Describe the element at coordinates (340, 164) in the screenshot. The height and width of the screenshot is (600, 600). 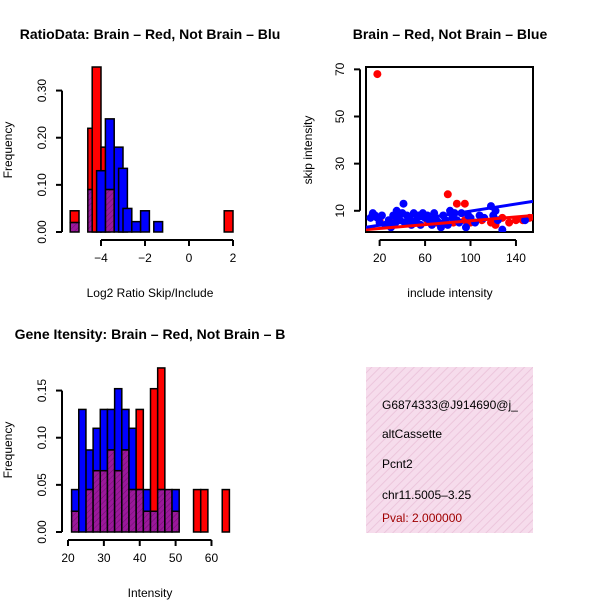
I see `skip-y-tick-label: 30` at that location.